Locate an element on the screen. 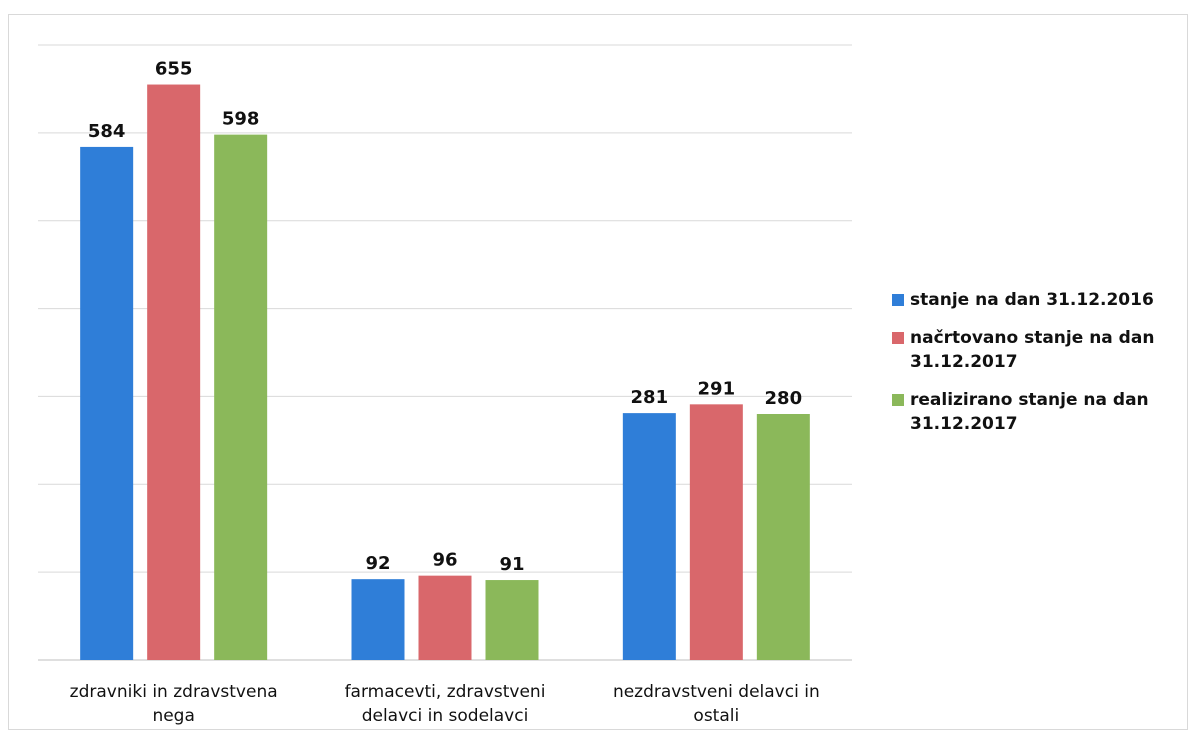 This screenshot has height=735, width=1193. legend-item-3: realizirano stanje na dan 31.12.2017 is located at coordinates (1042, 412).